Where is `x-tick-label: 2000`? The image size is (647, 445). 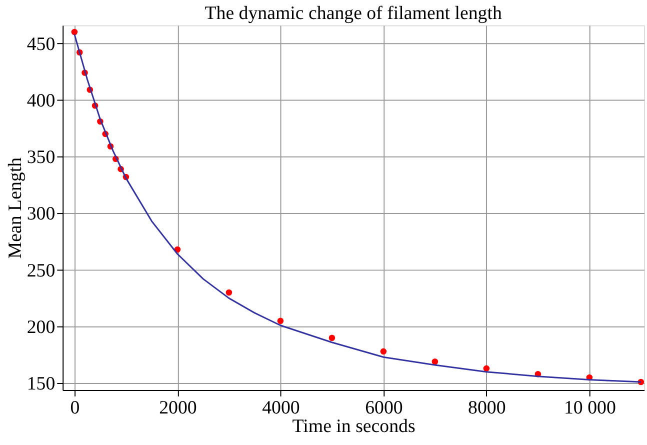
x-tick-label: 2000 is located at coordinates (178, 407).